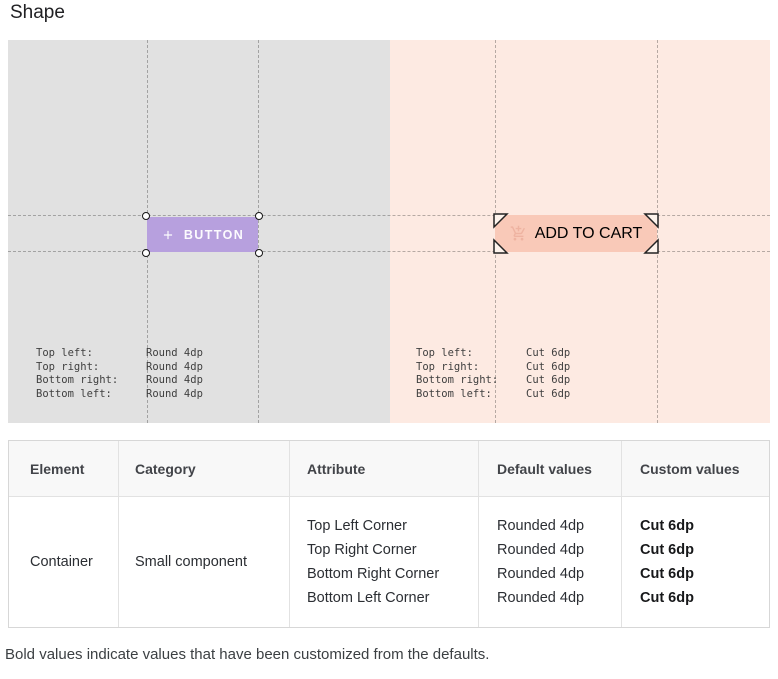 This screenshot has width=778, height=679. Describe the element at coordinates (57, 468) in the screenshot. I see `column-header-element: Element` at that location.